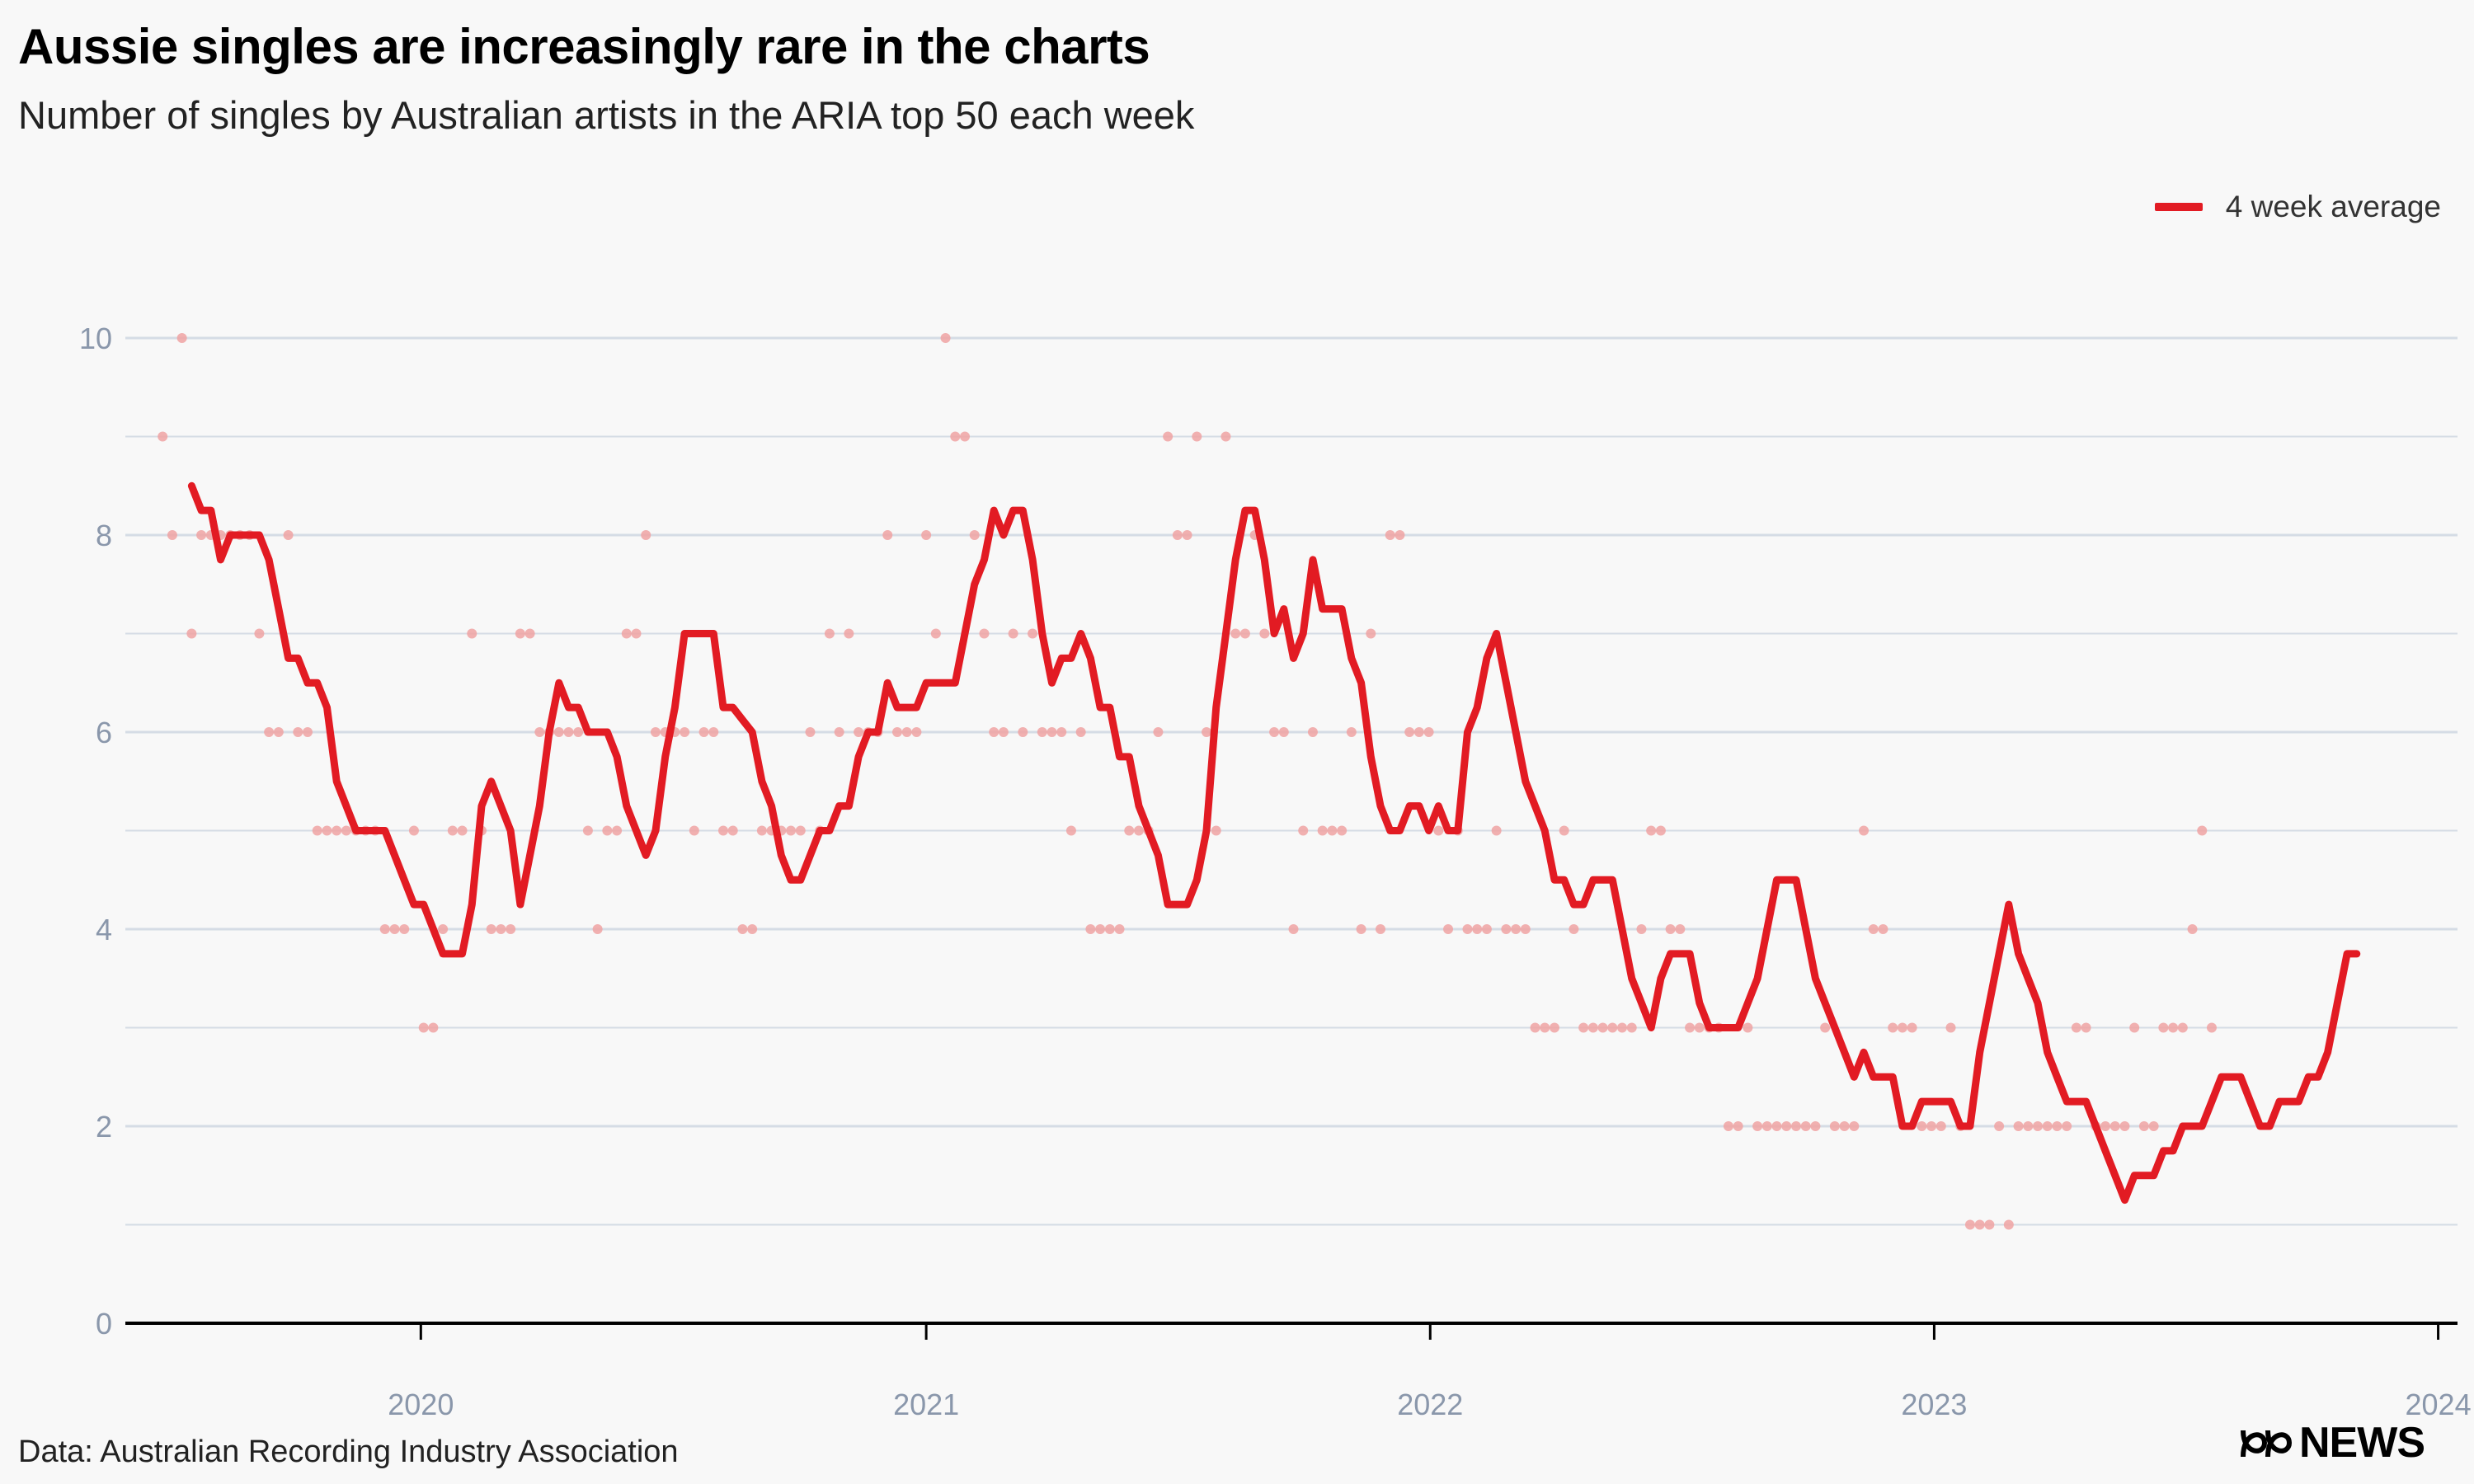  I want to click on x-tick-label: 2024, so click(2439, 1404).